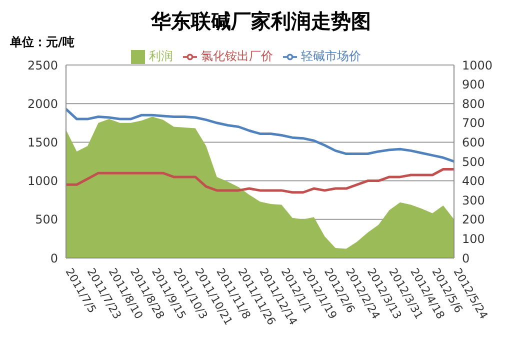 The height and width of the screenshot is (342, 522). What do you see at coordinates (46, 219) in the screenshot?
I see `y-tick-label: 500` at bounding box center [46, 219].